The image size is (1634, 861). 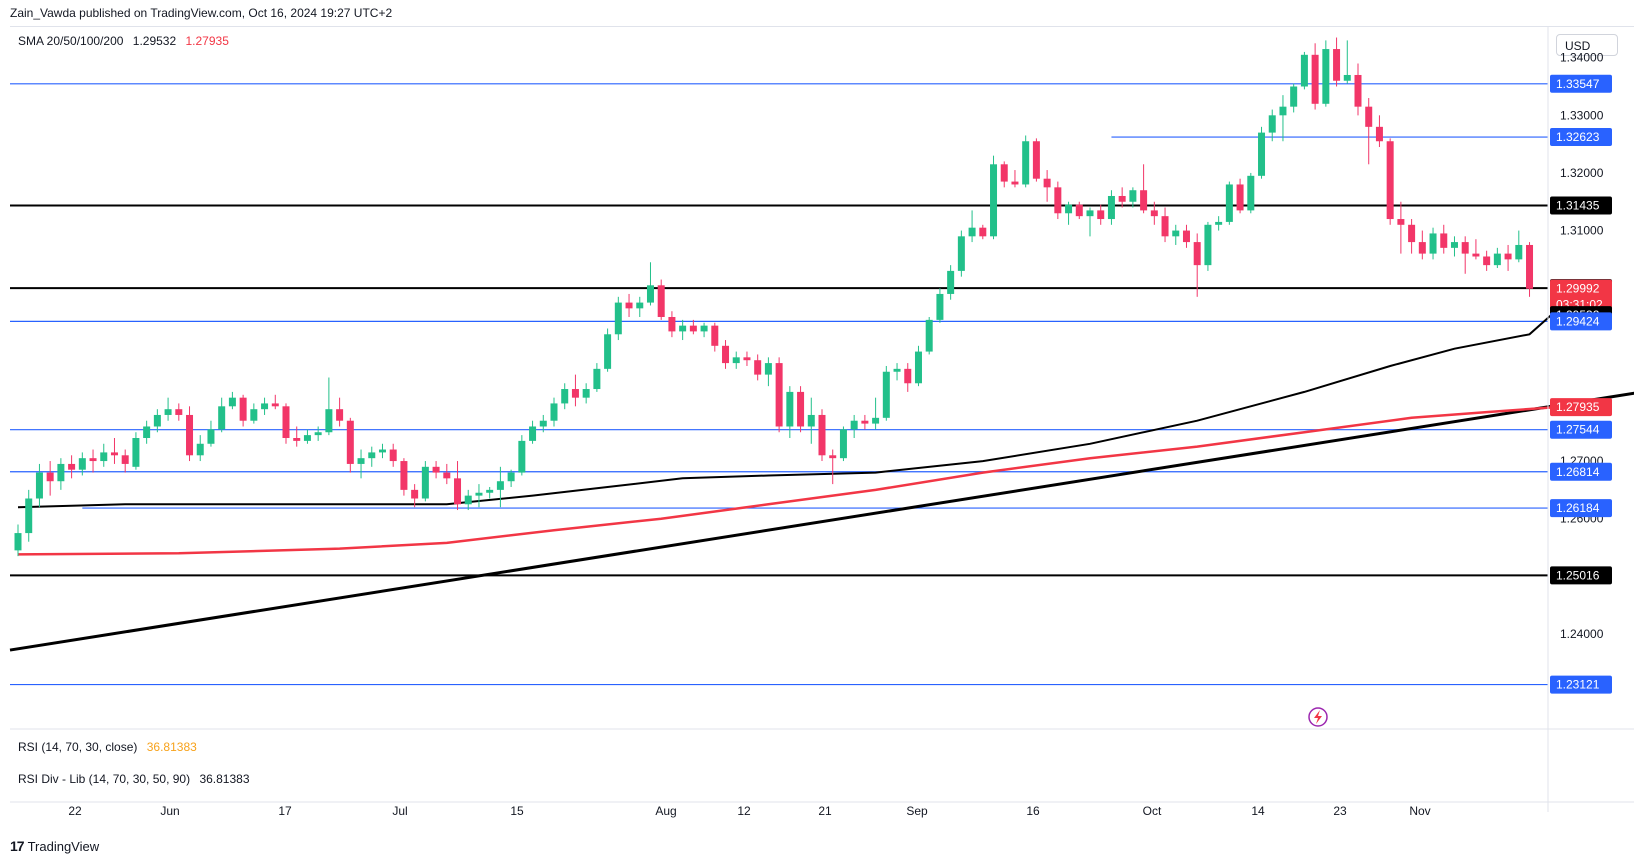 I want to click on time-tick-label: 15, so click(x=517, y=811).